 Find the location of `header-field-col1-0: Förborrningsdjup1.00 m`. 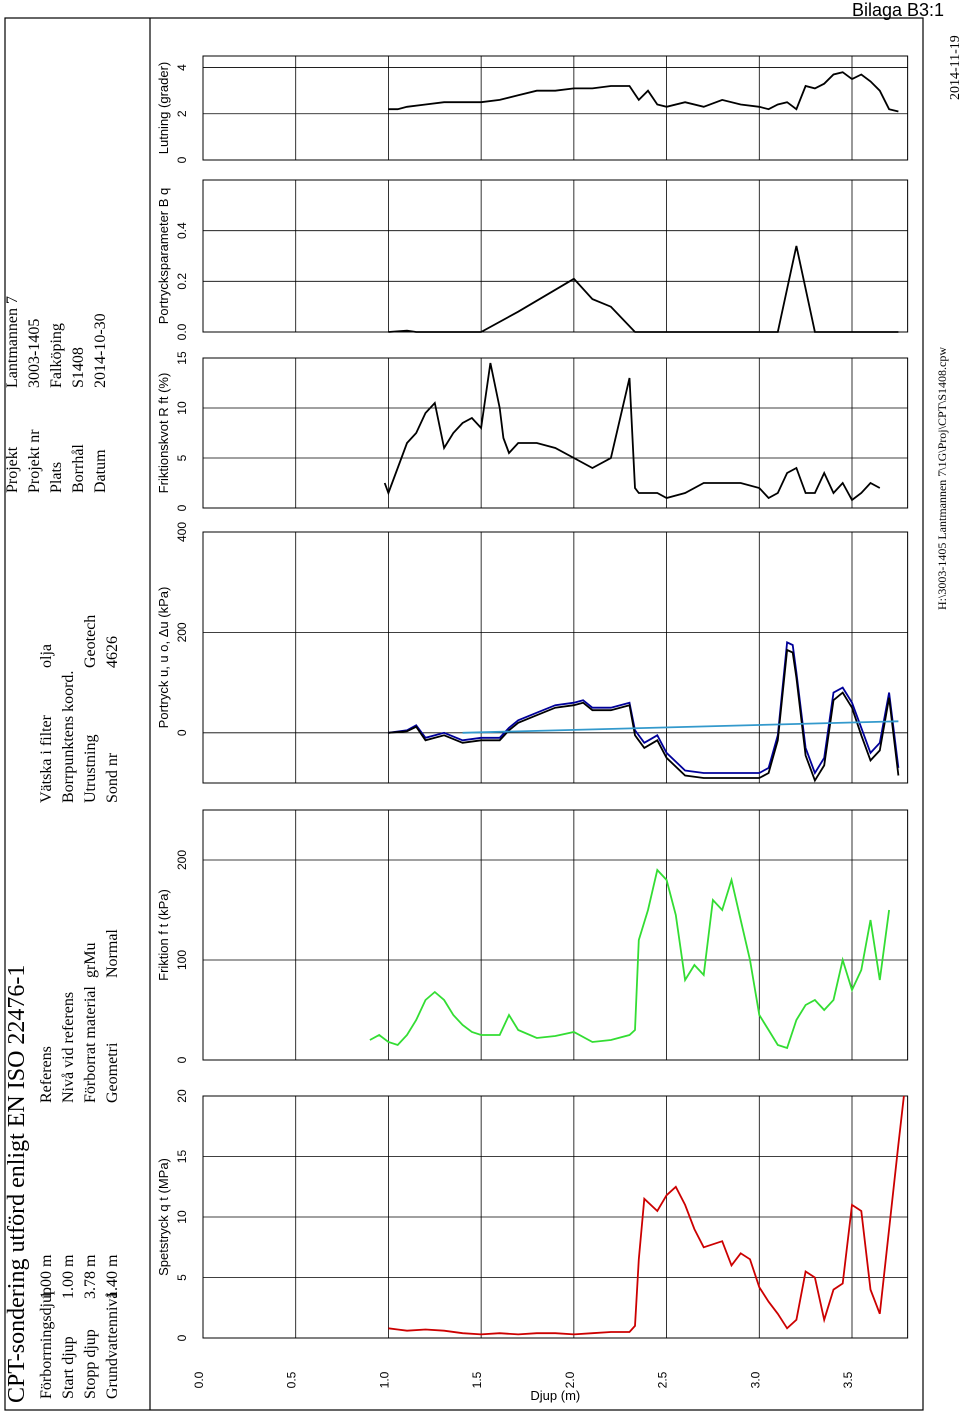

header-field-col1-0: Förborrningsdjup1.00 m is located at coordinates (47, 1327).